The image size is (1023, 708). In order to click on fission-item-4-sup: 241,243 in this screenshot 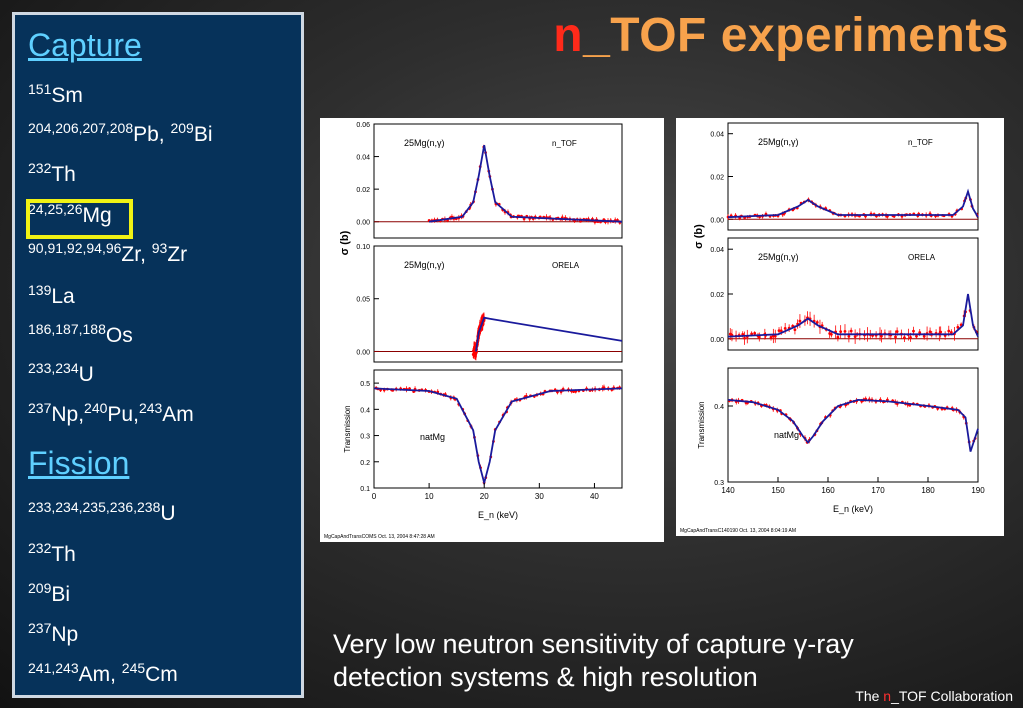, I will do `click(53, 668)`.